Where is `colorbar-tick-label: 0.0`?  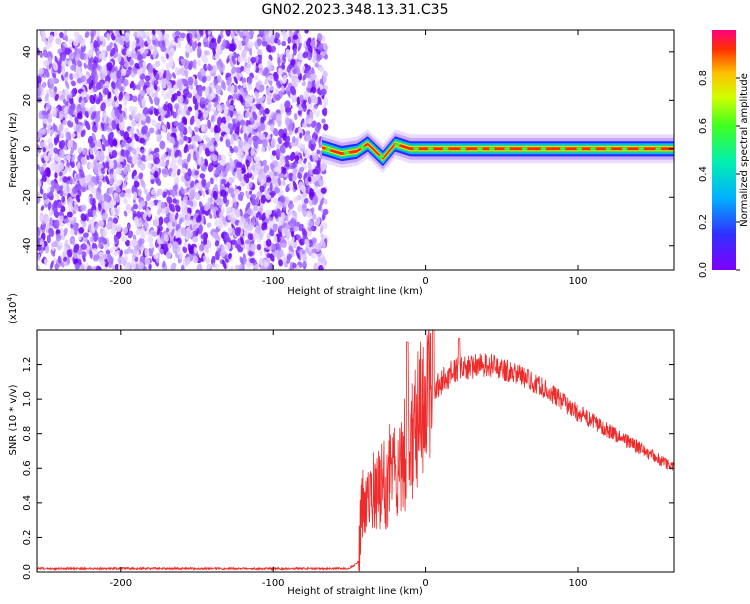
colorbar-tick-label: 0.0 is located at coordinates (703, 270).